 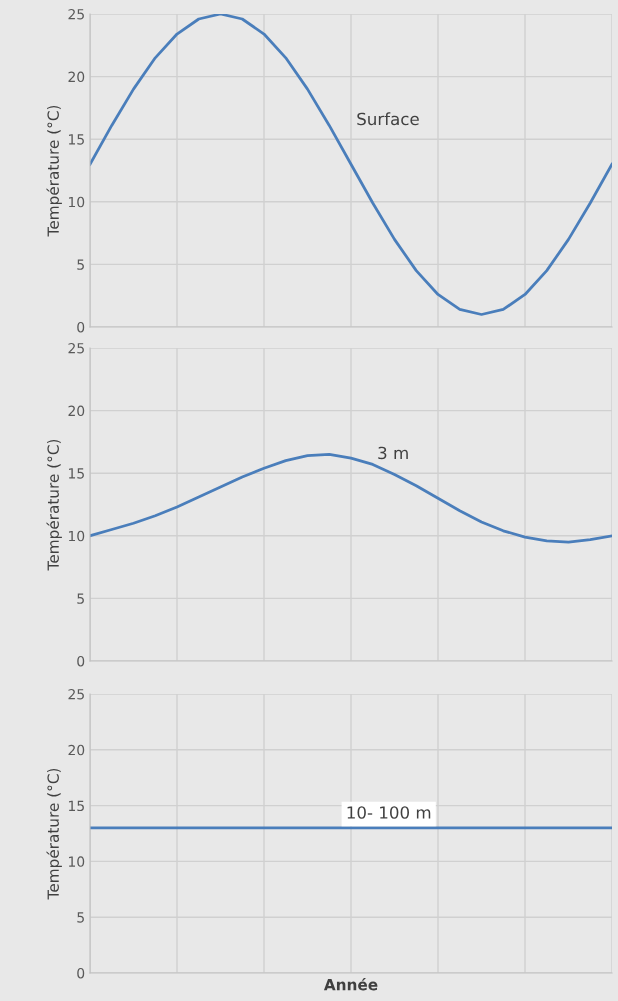 What do you see at coordinates (388, 119) in the screenshot?
I see `annotation: Surface` at bounding box center [388, 119].